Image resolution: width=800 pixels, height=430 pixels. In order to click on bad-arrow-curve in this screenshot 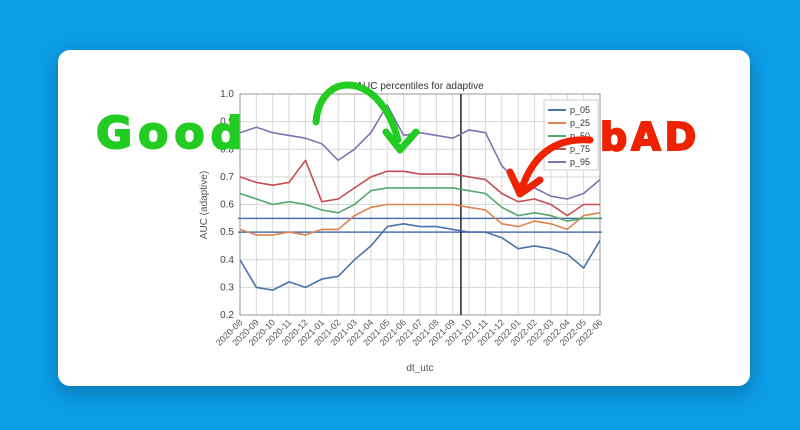, I will do `click(556, 164)`.